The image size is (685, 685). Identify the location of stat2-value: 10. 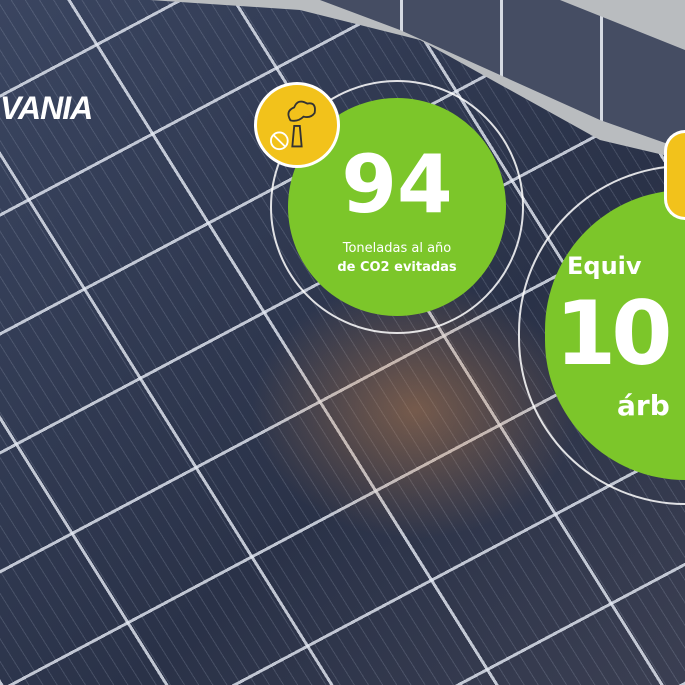
(613, 333).